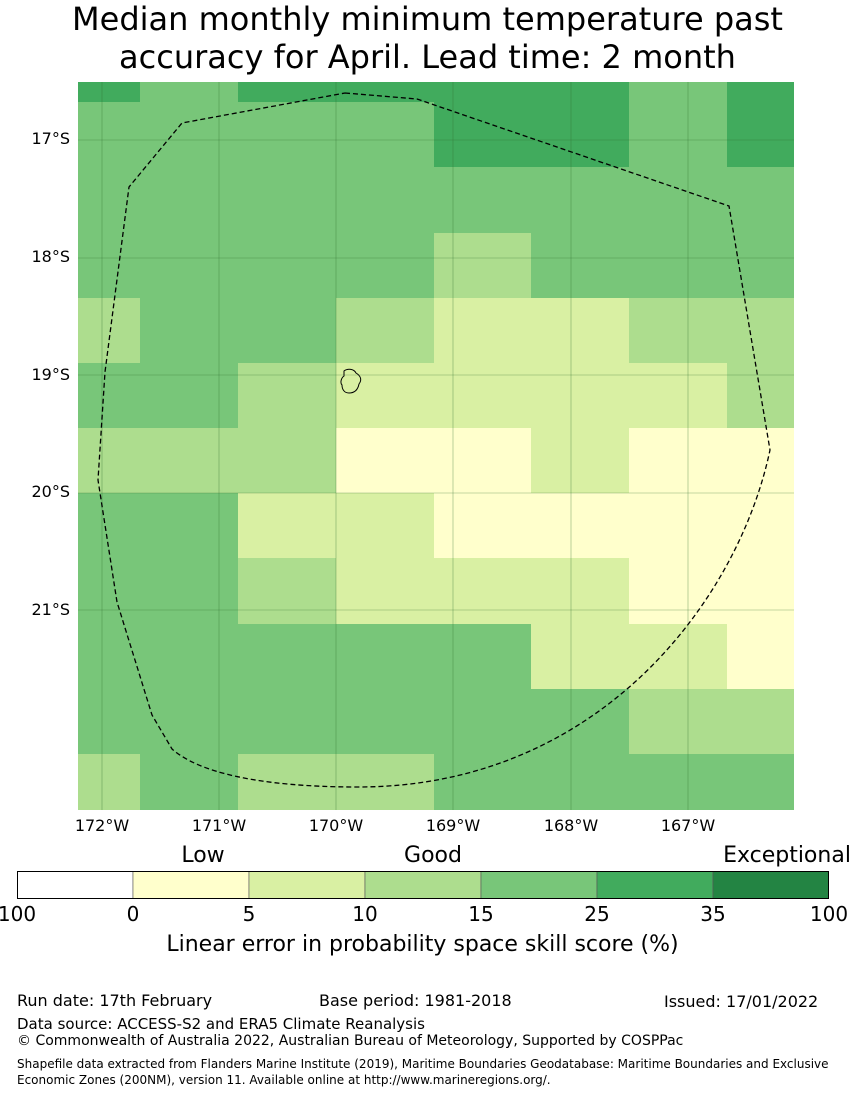 The width and height of the screenshot is (855, 1095). Describe the element at coordinates (481, 914) in the screenshot. I see `colorbar-tick: 15` at that location.